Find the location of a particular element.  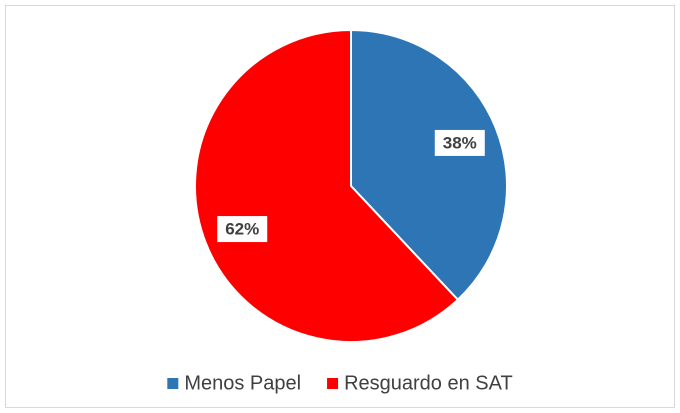

data-label: 38% is located at coordinates (460, 142).